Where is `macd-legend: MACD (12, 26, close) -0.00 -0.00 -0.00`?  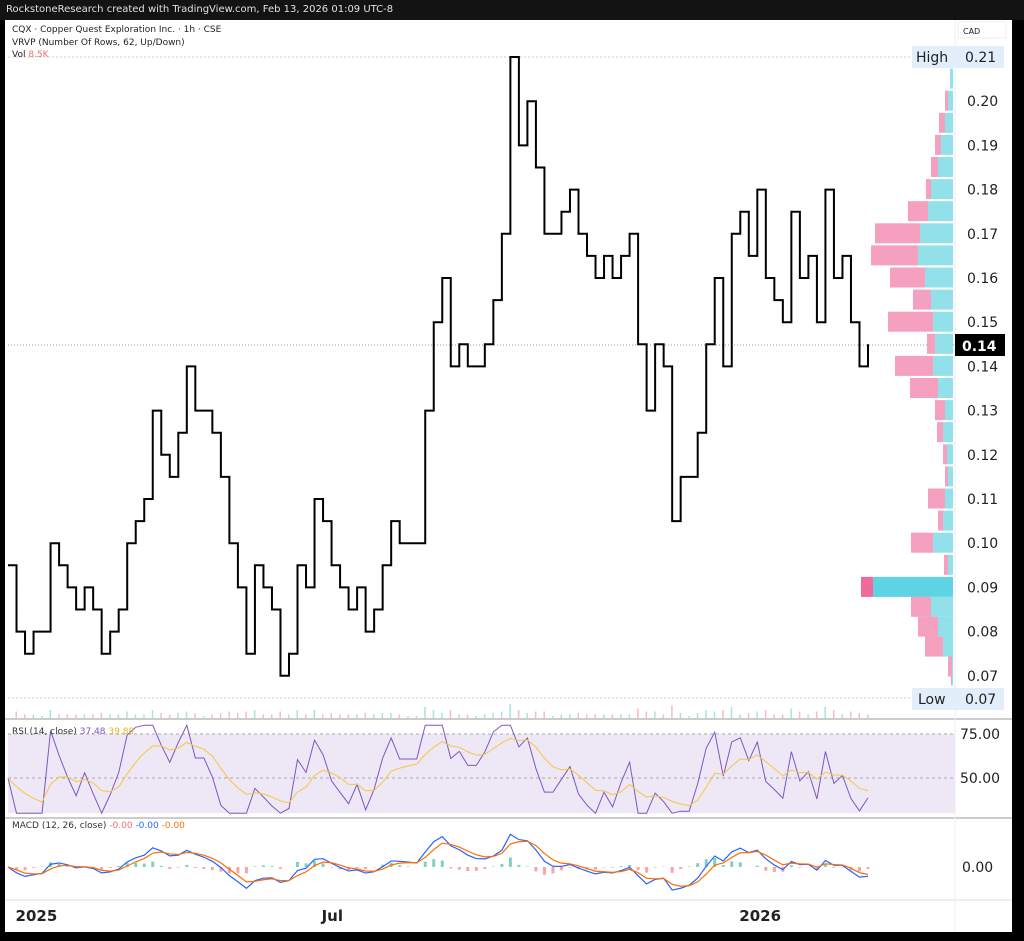 macd-legend: MACD (12, 26, close) -0.00 -0.00 -0.00 is located at coordinates (98, 826).